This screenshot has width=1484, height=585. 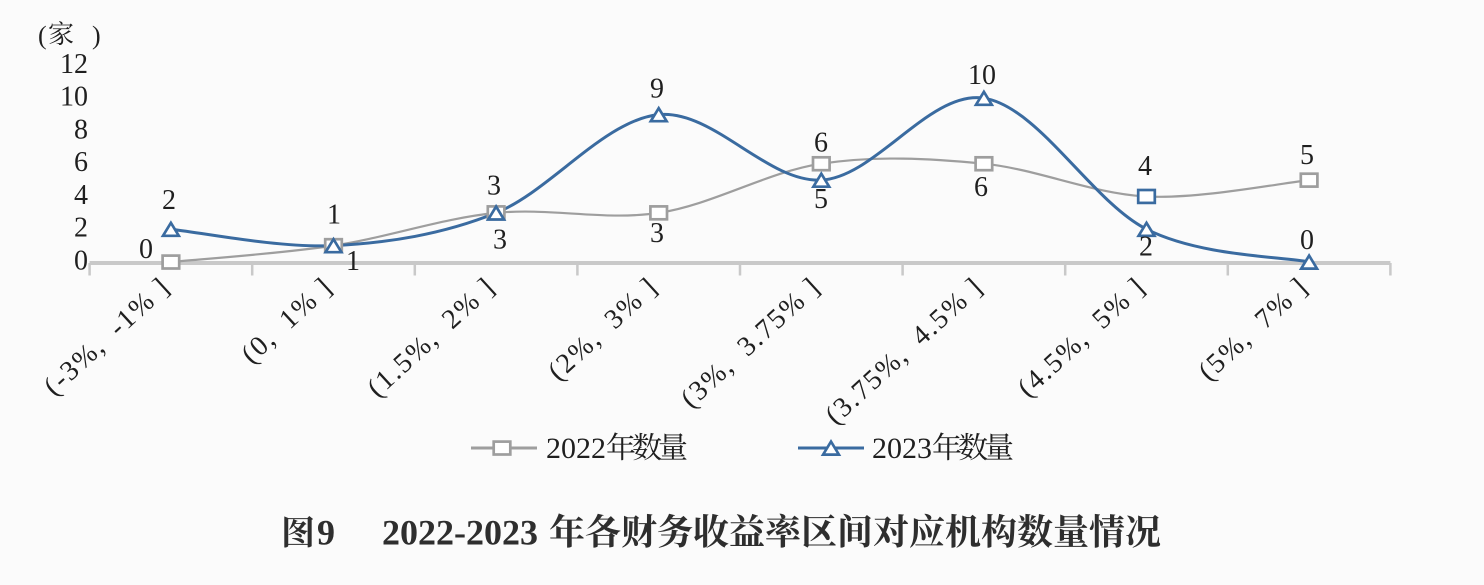 I want to click on svg-text: 2023, so click(x=902, y=448).